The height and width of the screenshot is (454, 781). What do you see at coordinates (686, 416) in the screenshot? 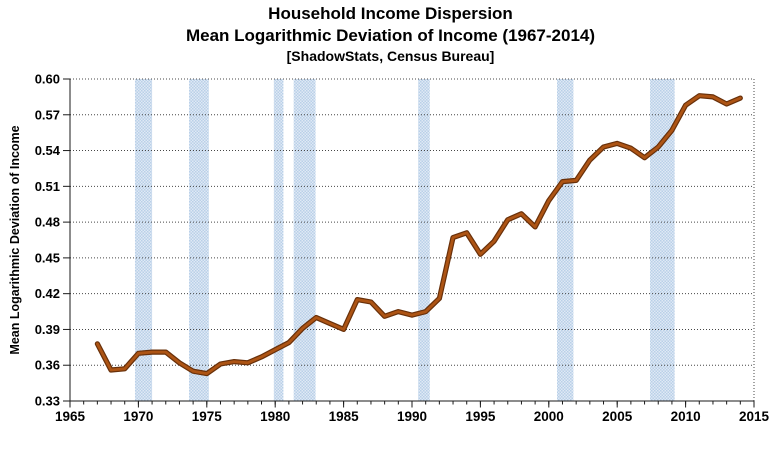
I see `x-tick-label: 2010` at bounding box center [686, 416].